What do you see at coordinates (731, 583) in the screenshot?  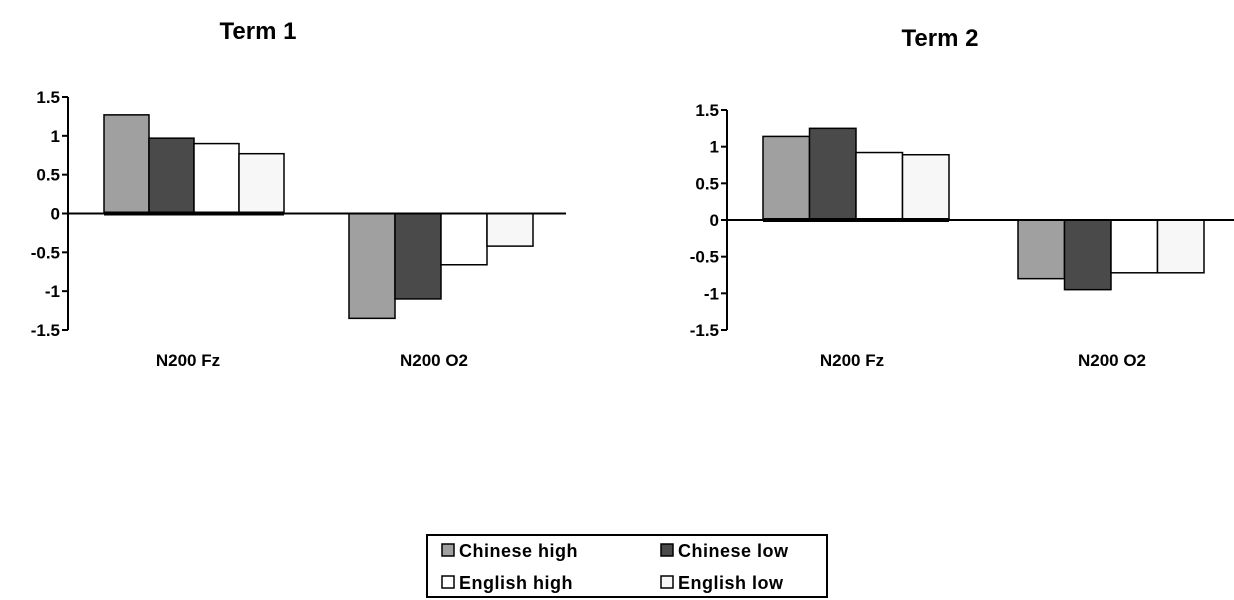 I see `legend-label: English low` at bounding box center [731, 583].